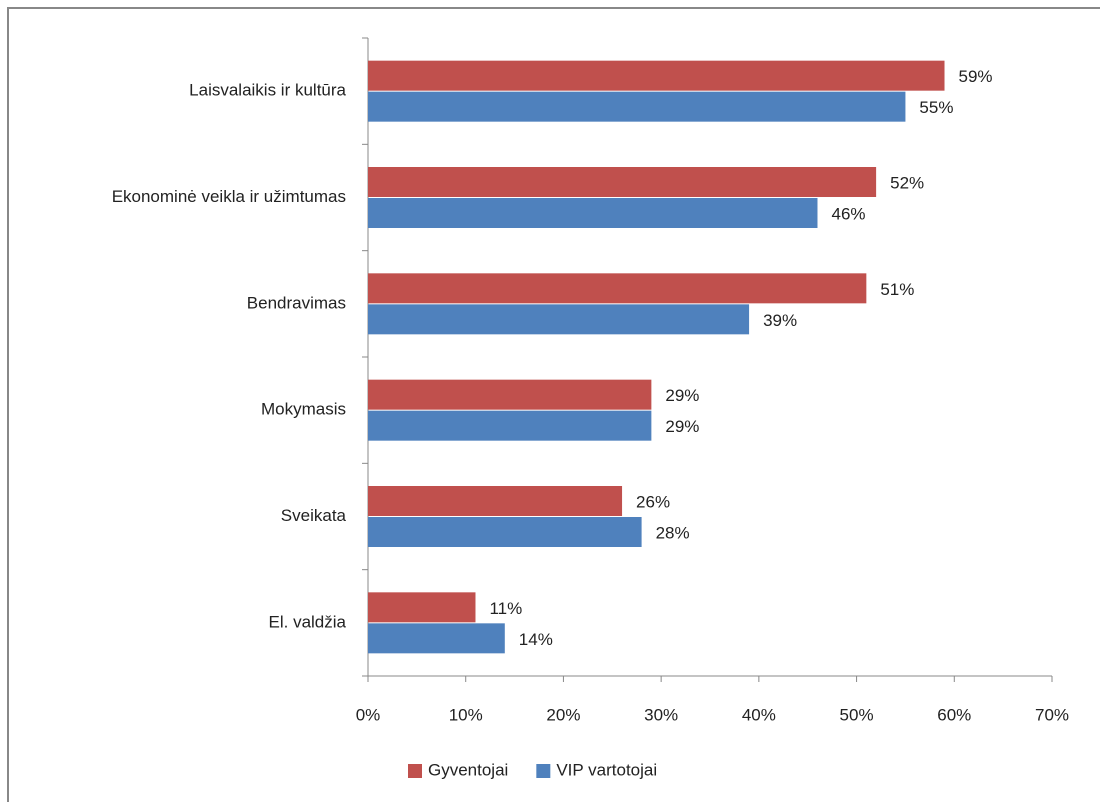  I want to click on x-tick-label: 70%, so click(1052, 714).